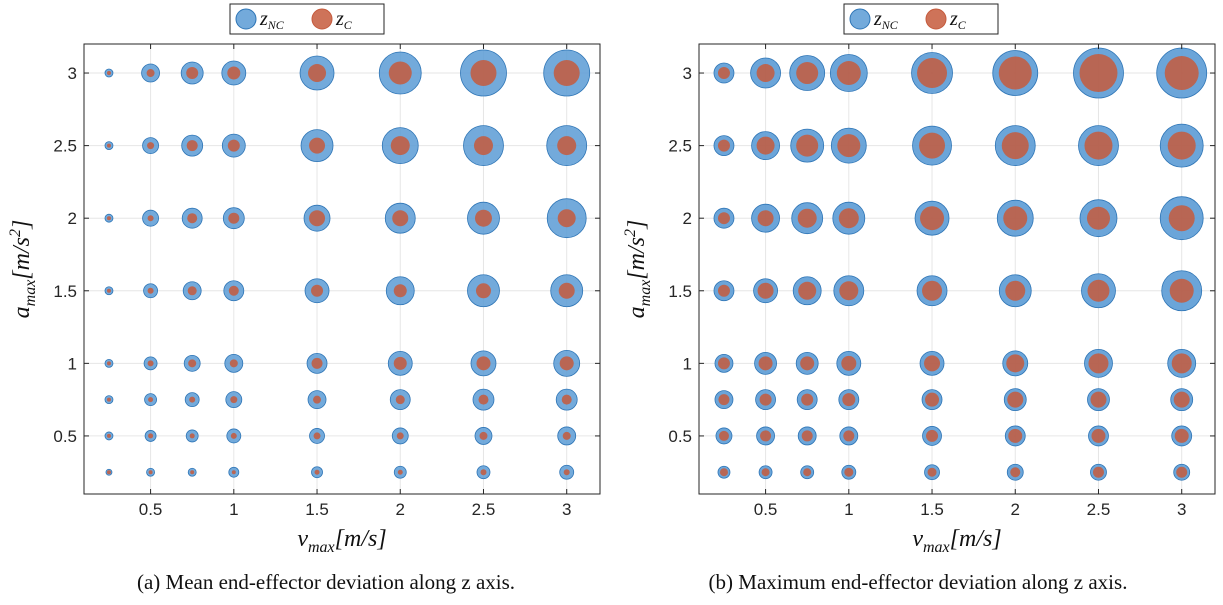  I want to click on x-tick-label: 2, so click(400, 509).